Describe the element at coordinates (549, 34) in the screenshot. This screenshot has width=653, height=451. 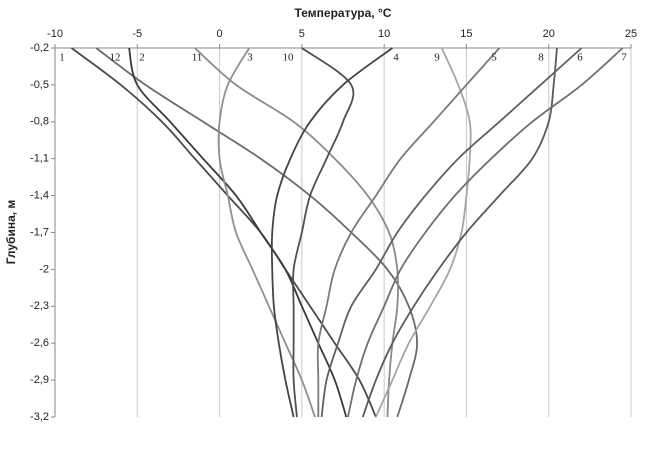
I see `x-tick-label: 20` at that location.